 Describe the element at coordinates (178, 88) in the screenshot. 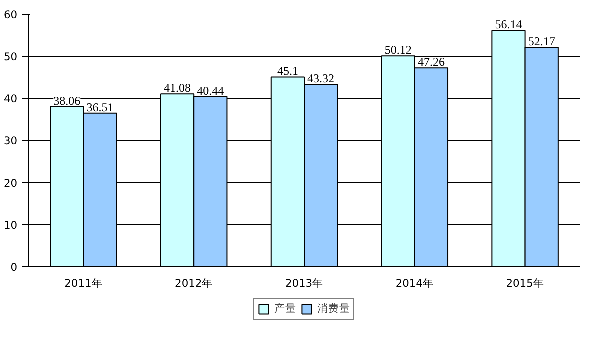

I see `data-label: 41.08` at that location.